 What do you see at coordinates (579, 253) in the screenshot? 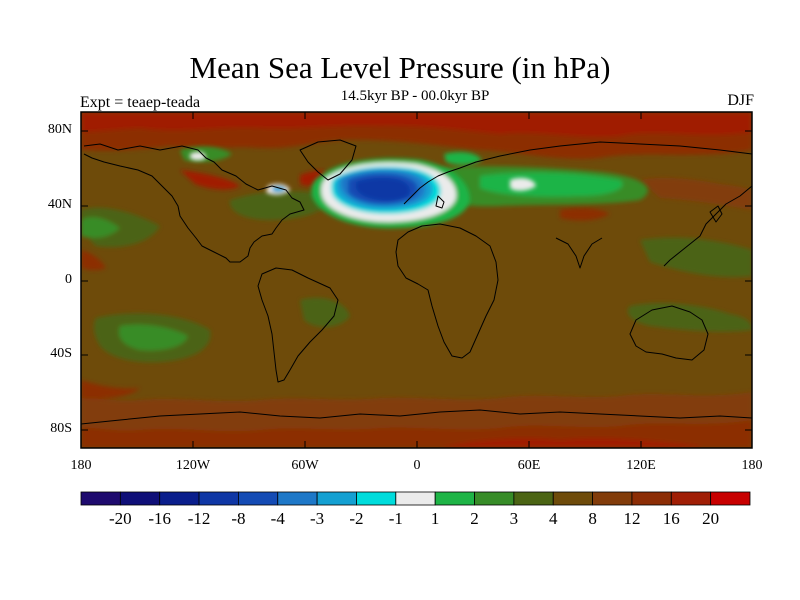
I see `india-coast` at bounding box center [579, 253].